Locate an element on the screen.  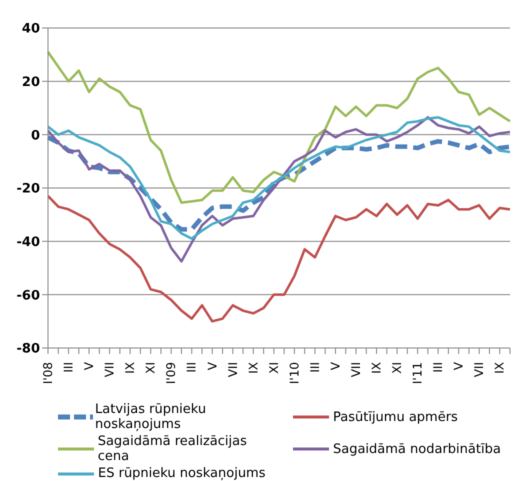
y-tick-label: -20 is located at coordinates (28, 189).